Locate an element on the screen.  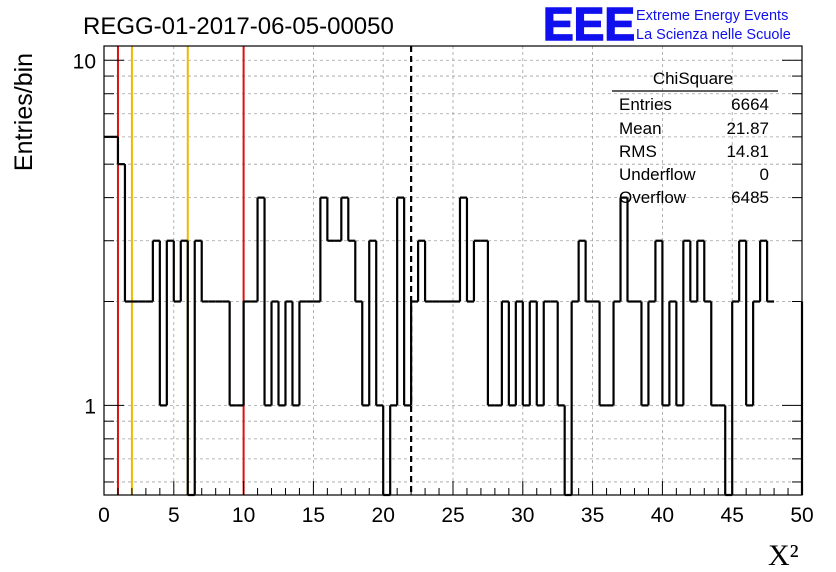
chart-title: REGG-01-2017-06-05-00050 is located at coordinates (238, 26).